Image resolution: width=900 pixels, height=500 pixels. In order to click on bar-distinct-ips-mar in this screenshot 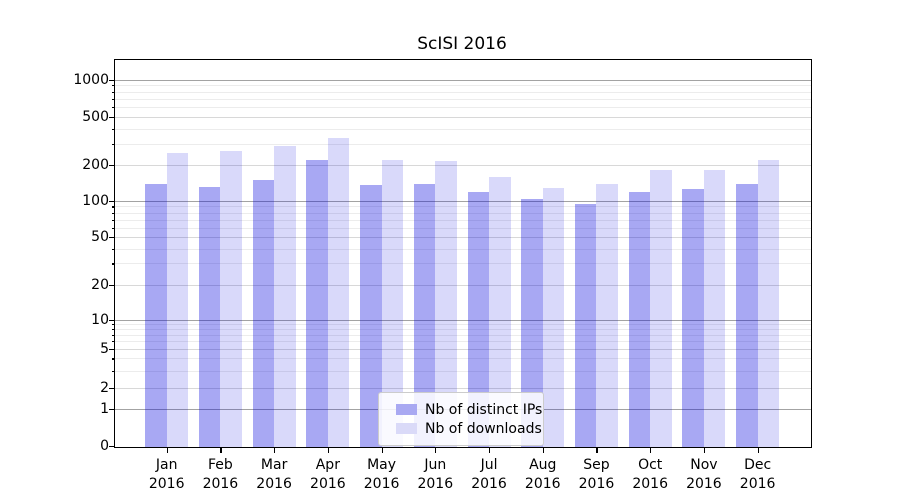, I will do `click(263, 313)`.